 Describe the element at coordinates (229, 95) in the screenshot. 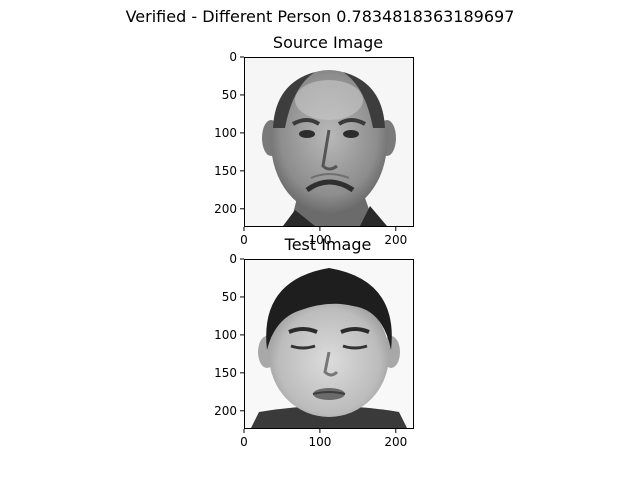

I see `source-ytick-label: 50` at that location.